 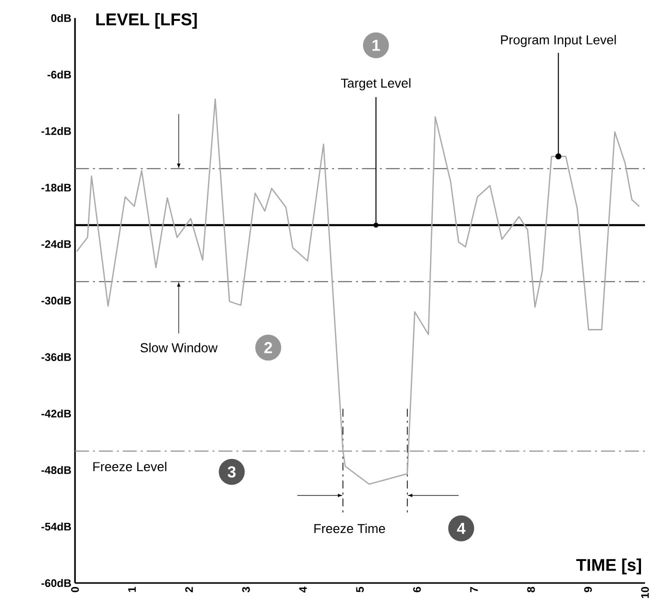 What do you see at coordinates (56, 131) in the screenshot?
I see `y-tick-label: -12dB` at bounding box center [56, 131].